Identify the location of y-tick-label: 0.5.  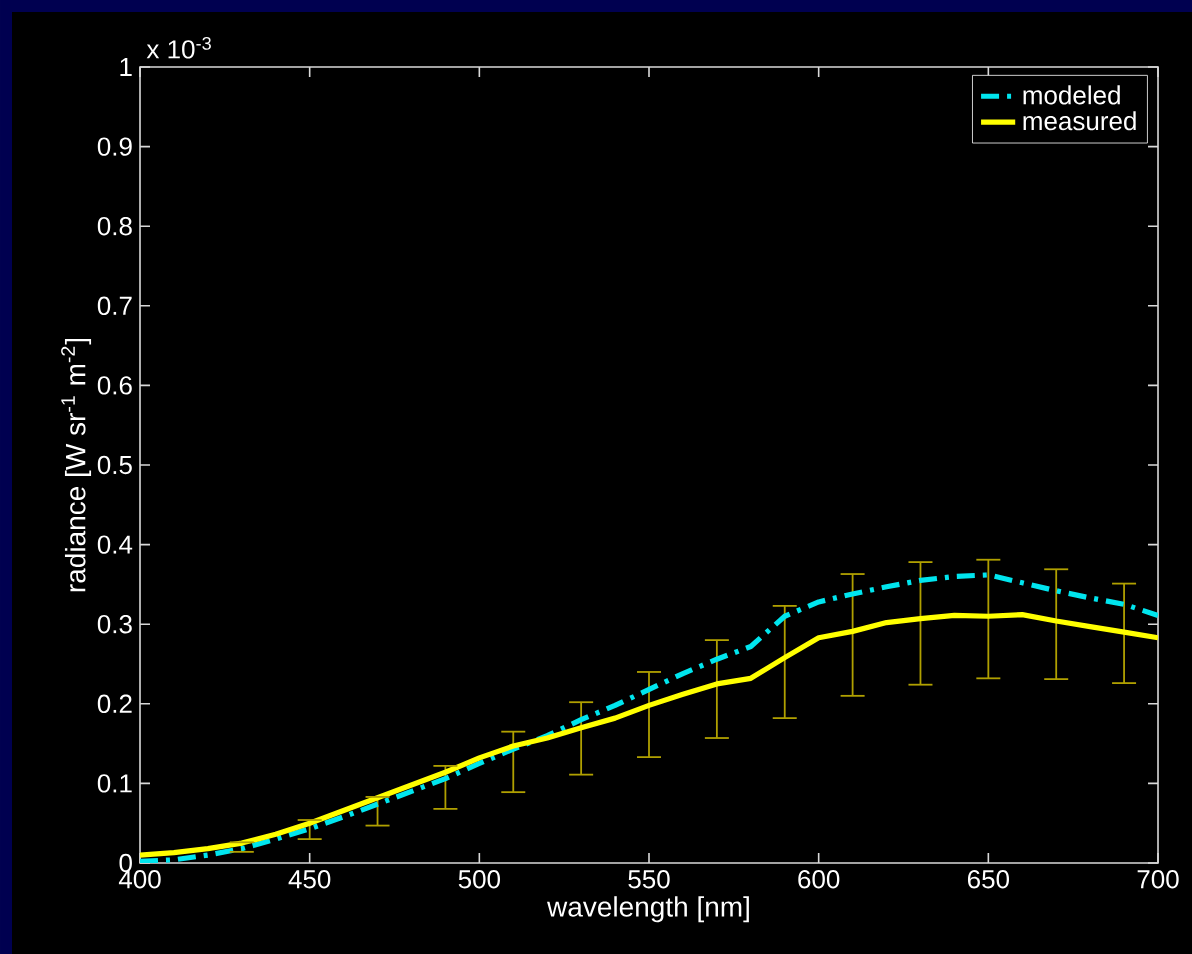
(114, 465).